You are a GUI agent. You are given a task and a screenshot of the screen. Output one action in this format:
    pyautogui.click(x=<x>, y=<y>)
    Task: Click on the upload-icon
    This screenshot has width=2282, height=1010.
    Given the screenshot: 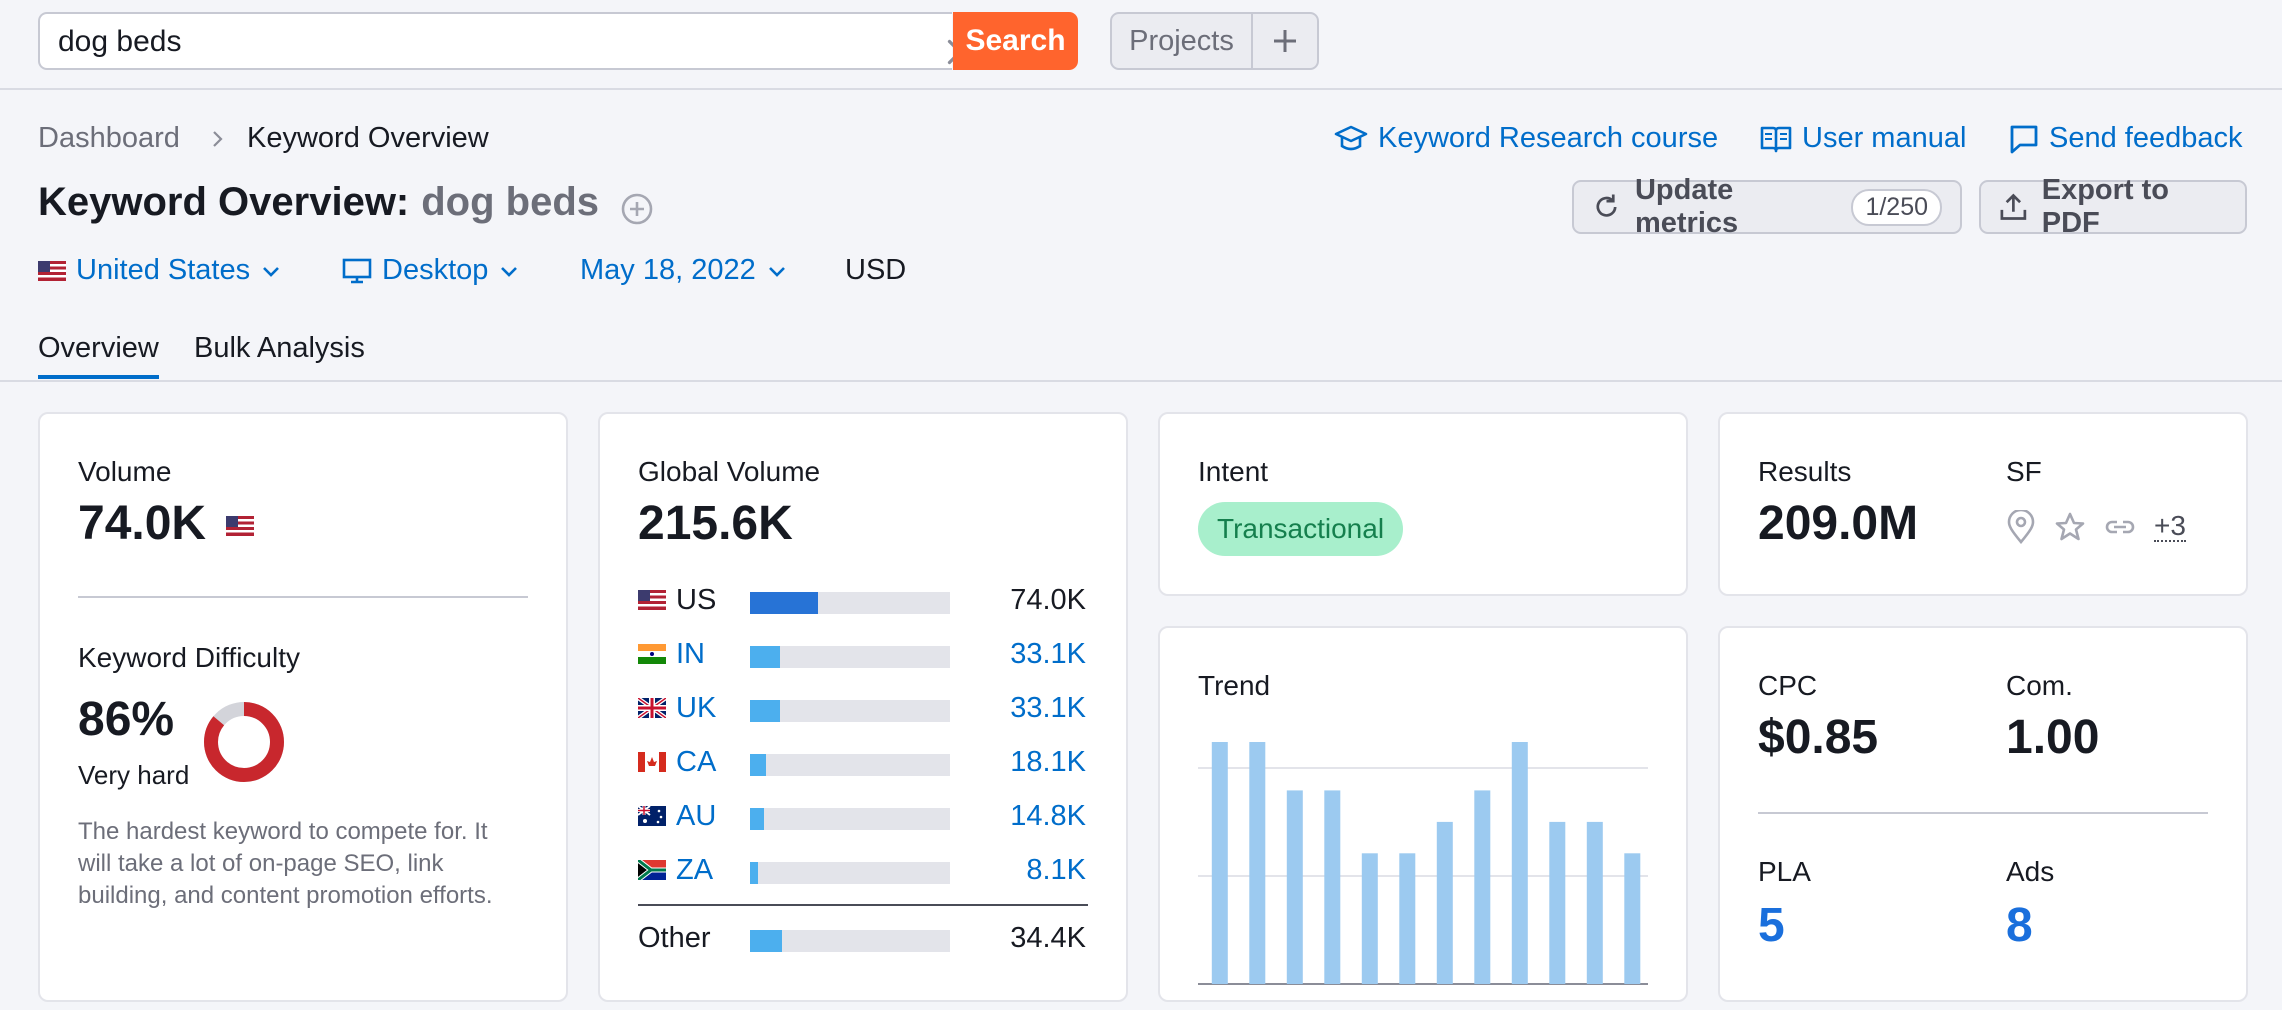 What is the action you would take?
    pyautogui.click(x=2013, y=206)
    